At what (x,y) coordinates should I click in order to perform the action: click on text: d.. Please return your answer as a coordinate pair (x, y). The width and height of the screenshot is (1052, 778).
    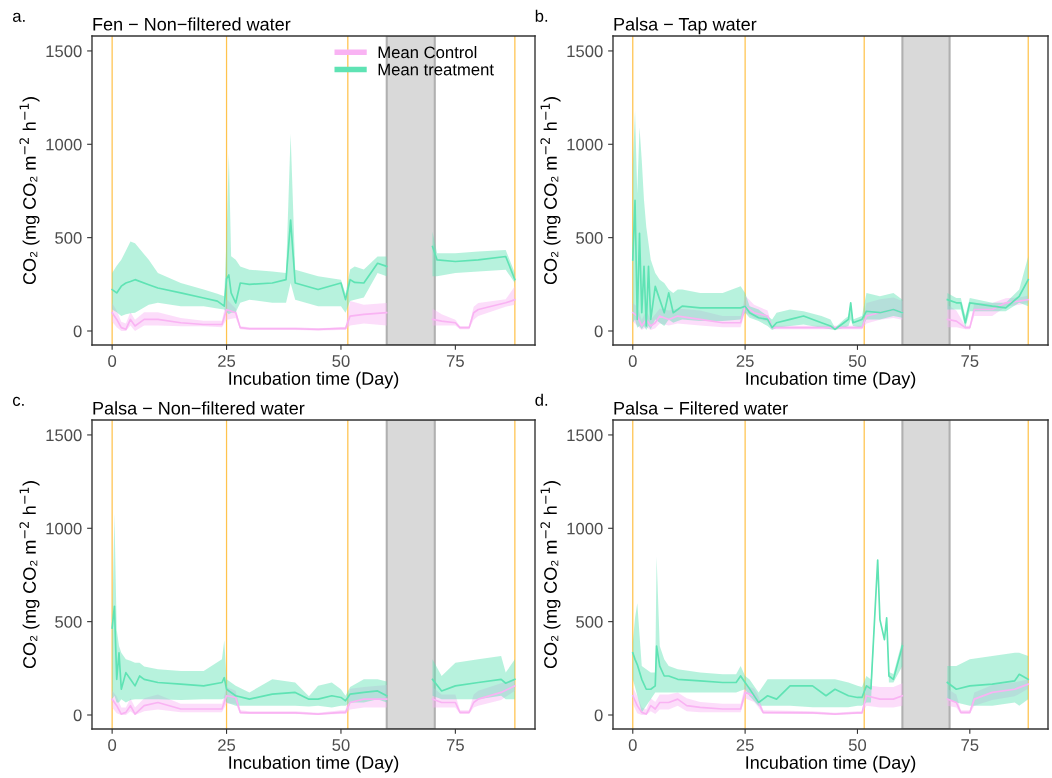
    Looking at the image, I should click on (541, 399).